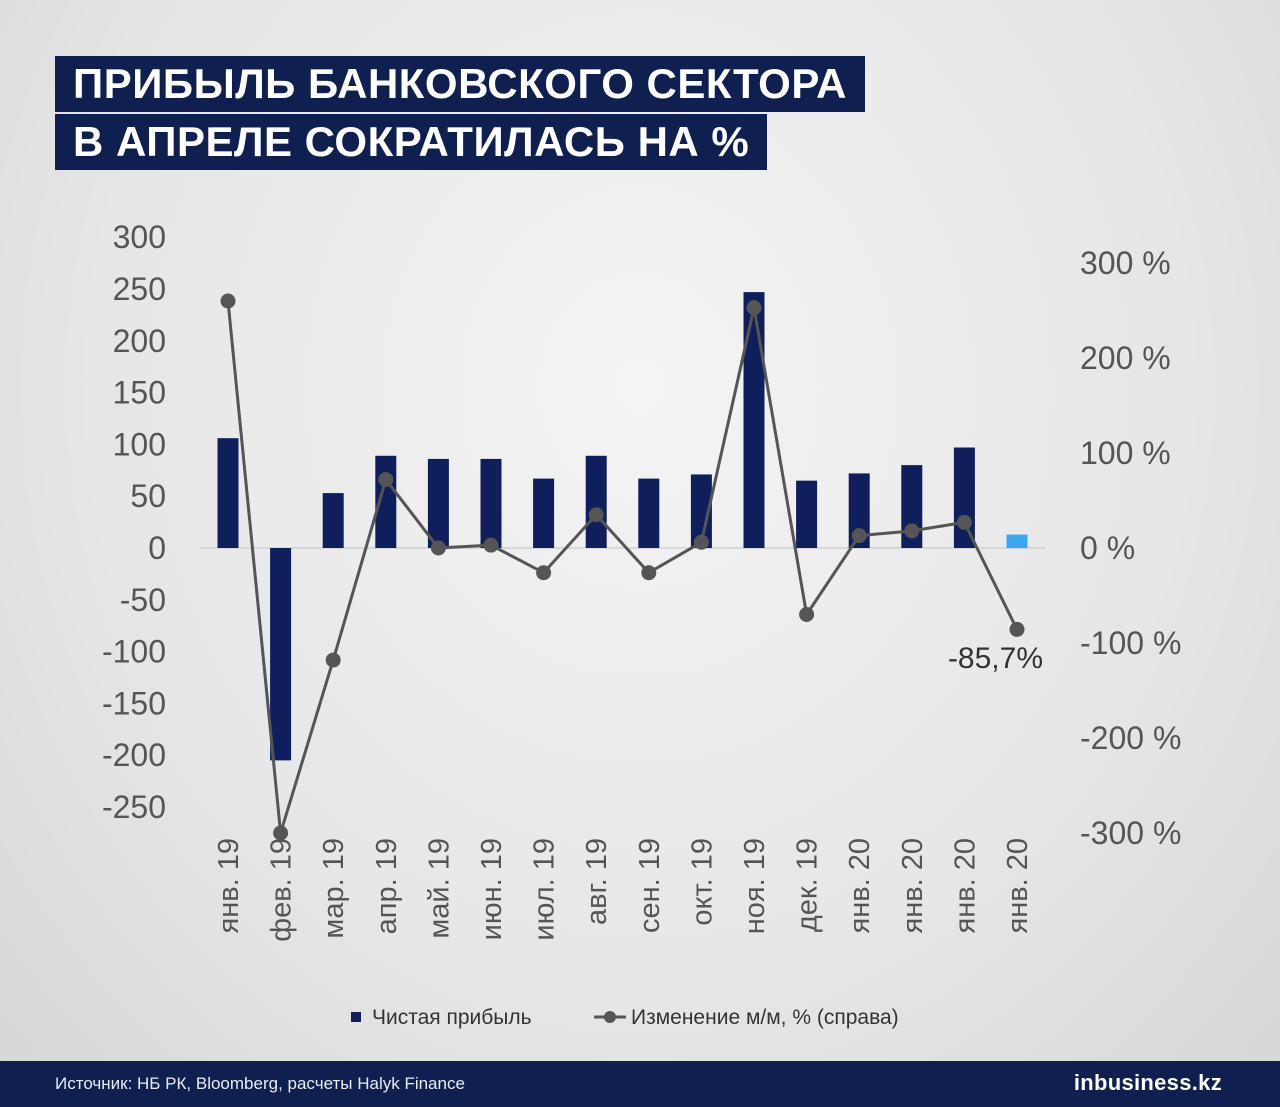 This screenshot has height=1107, width=1280. Describe the element at coordinates (460, 84) in the screenshot. I see `chart-title-line-1: ПРИБЫЛЬ БАНКОВСКОГО СЕКТОРА` at that location.